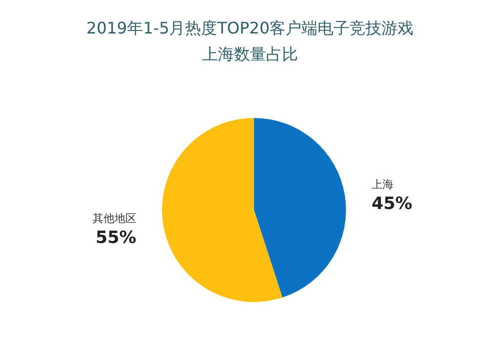  I want to click on data-label: 55%, so click(116, 238).